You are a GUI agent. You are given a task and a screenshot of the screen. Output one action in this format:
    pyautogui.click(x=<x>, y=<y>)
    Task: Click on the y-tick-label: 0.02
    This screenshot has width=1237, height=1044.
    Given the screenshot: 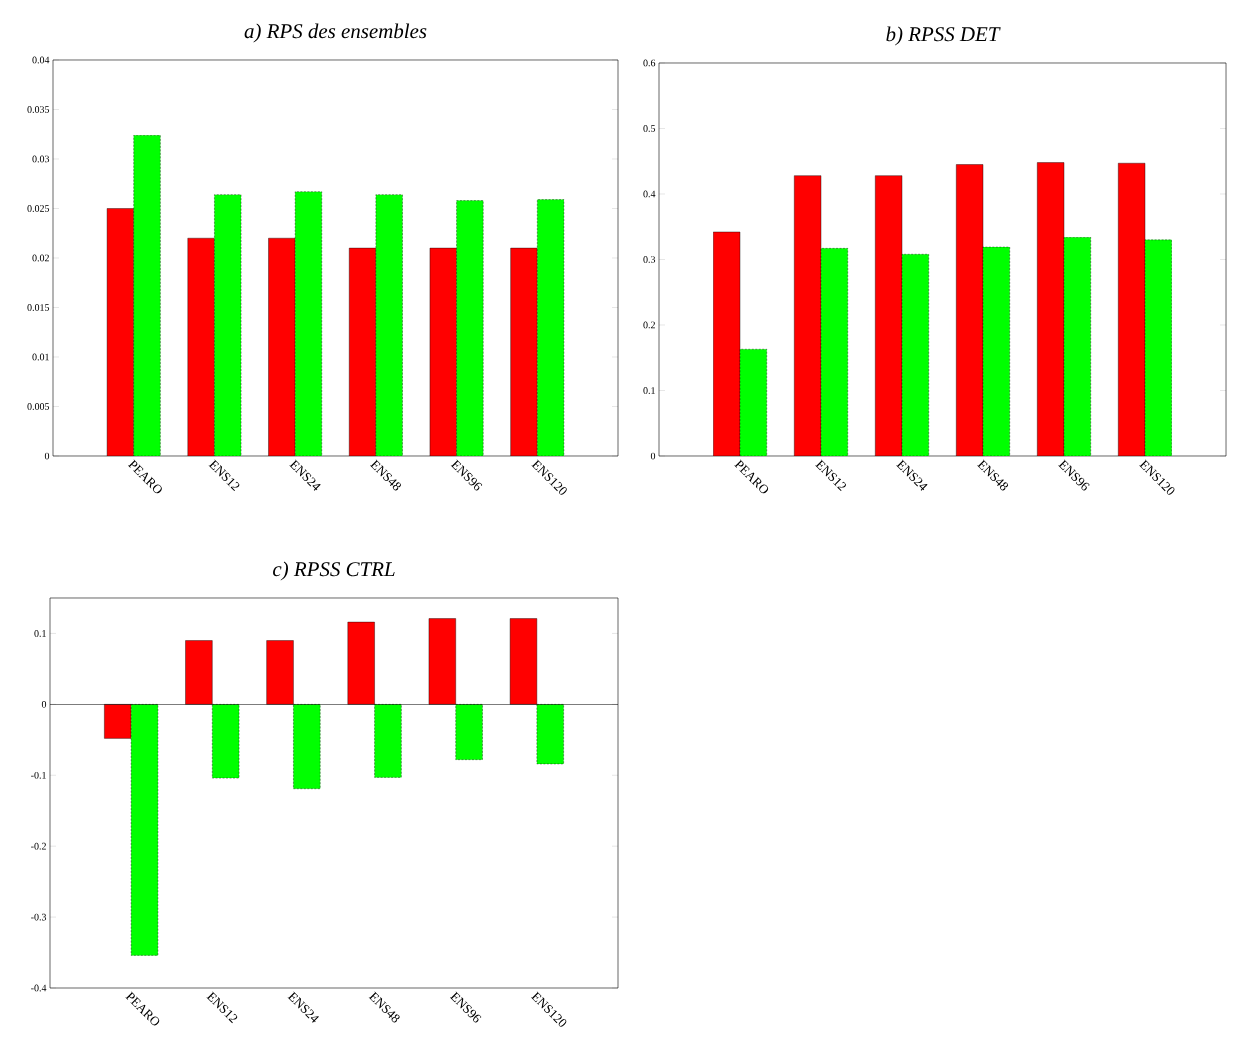 What is the action you would take?
    pyautogui.click(x=40, y=258)
    